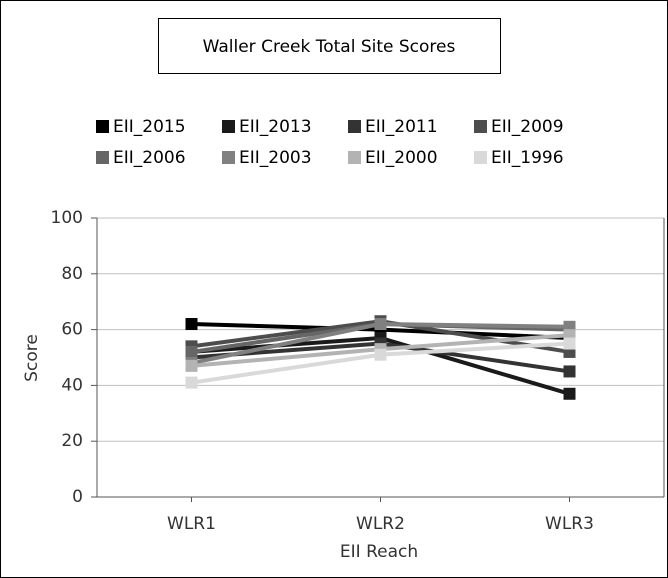  Describe the element at coordinates (401, 127) in the screenshot. I see `legend-label: EII_2011` at that location.